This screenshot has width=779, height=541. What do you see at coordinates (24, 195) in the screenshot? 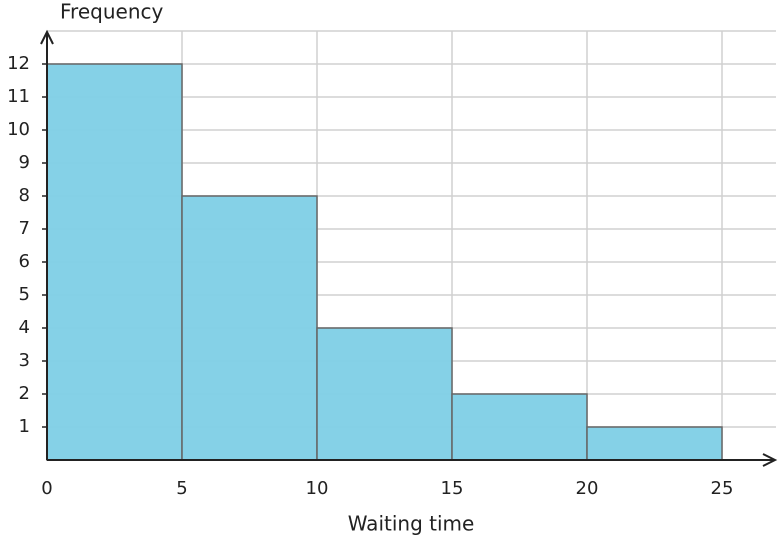
I see `y-tick-label: 8` at bounding box center [24, 195].